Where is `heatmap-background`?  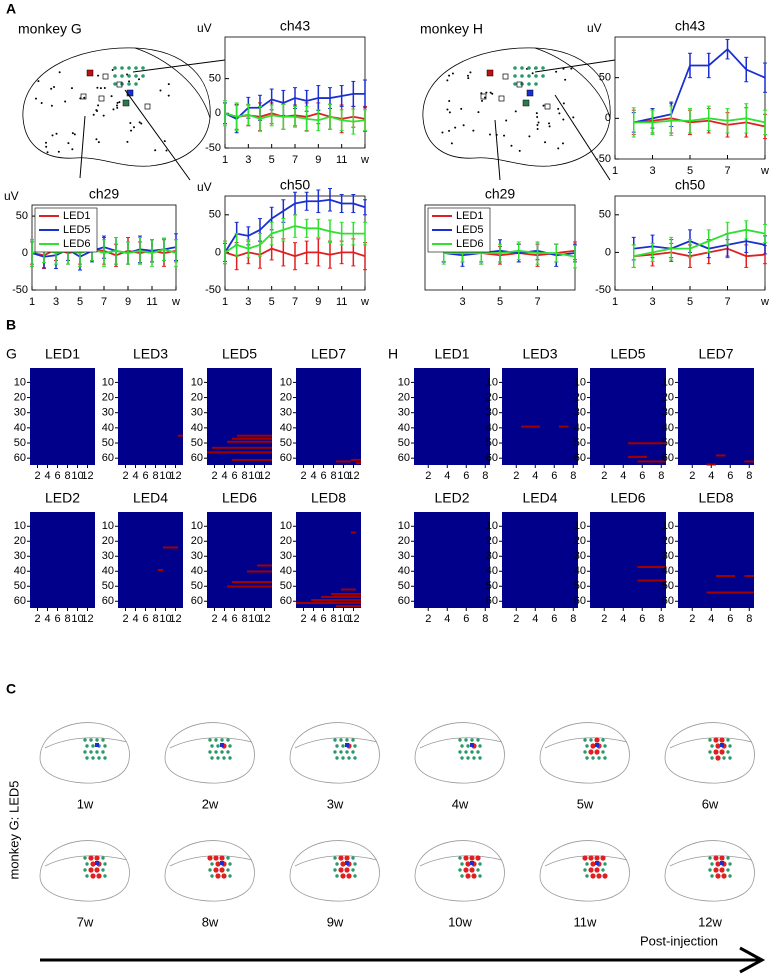 heatmap-background is located at coordinates (540, 560).